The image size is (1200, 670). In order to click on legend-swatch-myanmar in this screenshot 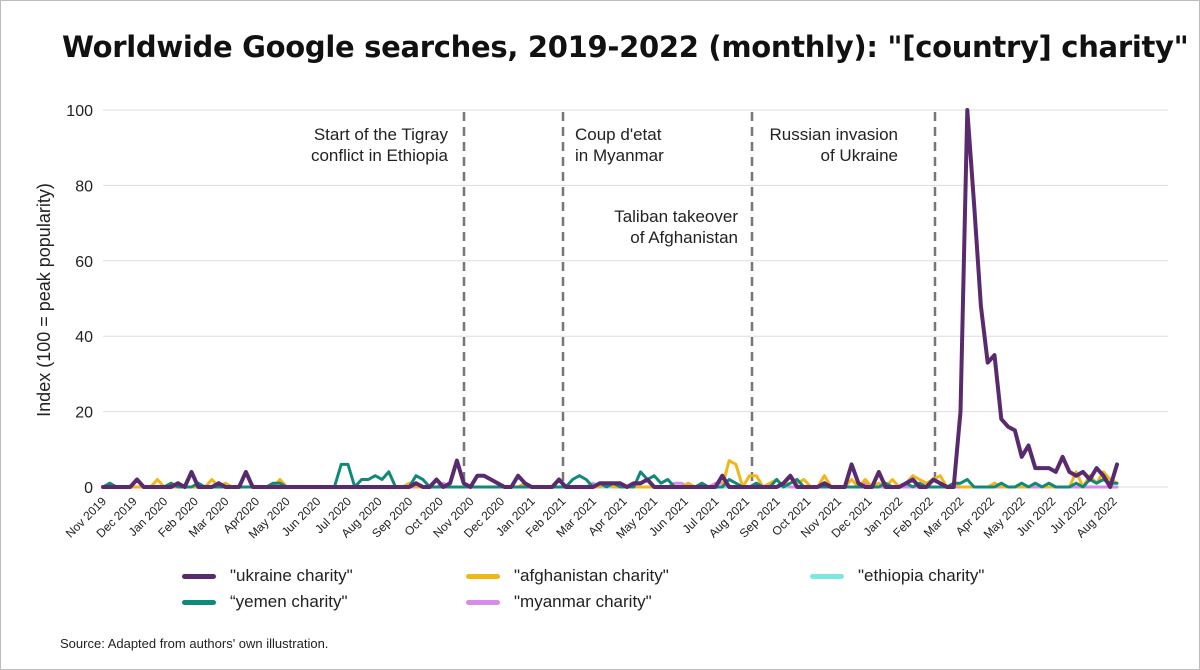, I will do `click(483, 602)`.